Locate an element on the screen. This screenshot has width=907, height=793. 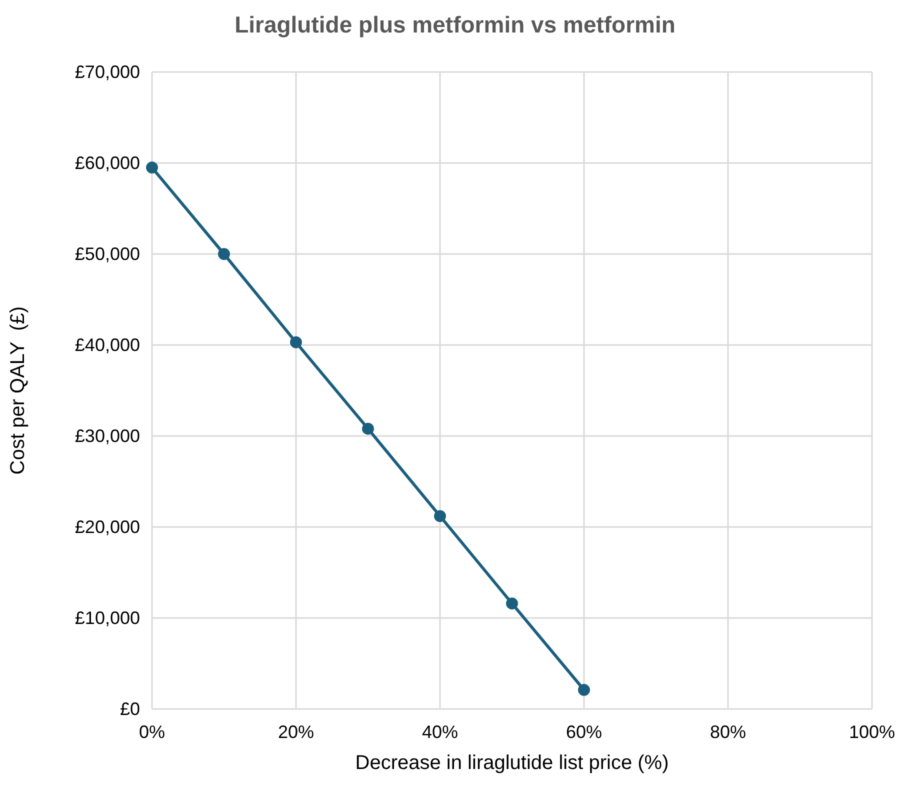
x-tick-label: 0% is located at coordinates (152, 732).